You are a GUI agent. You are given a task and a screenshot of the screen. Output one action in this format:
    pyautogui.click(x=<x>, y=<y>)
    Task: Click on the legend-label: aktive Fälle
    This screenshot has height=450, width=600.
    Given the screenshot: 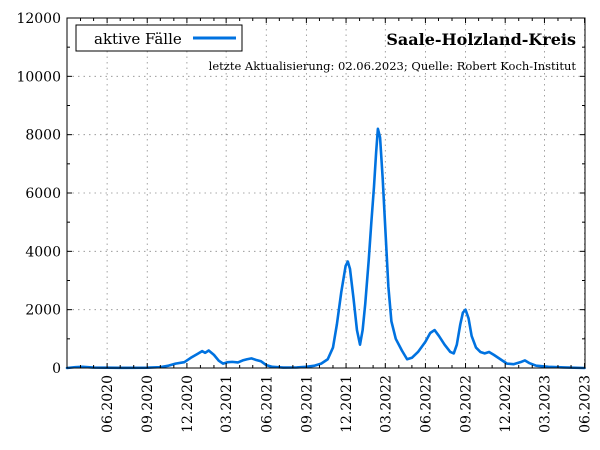 What is the action you would take?
    pyautogui.click(x=138, y=39)
    